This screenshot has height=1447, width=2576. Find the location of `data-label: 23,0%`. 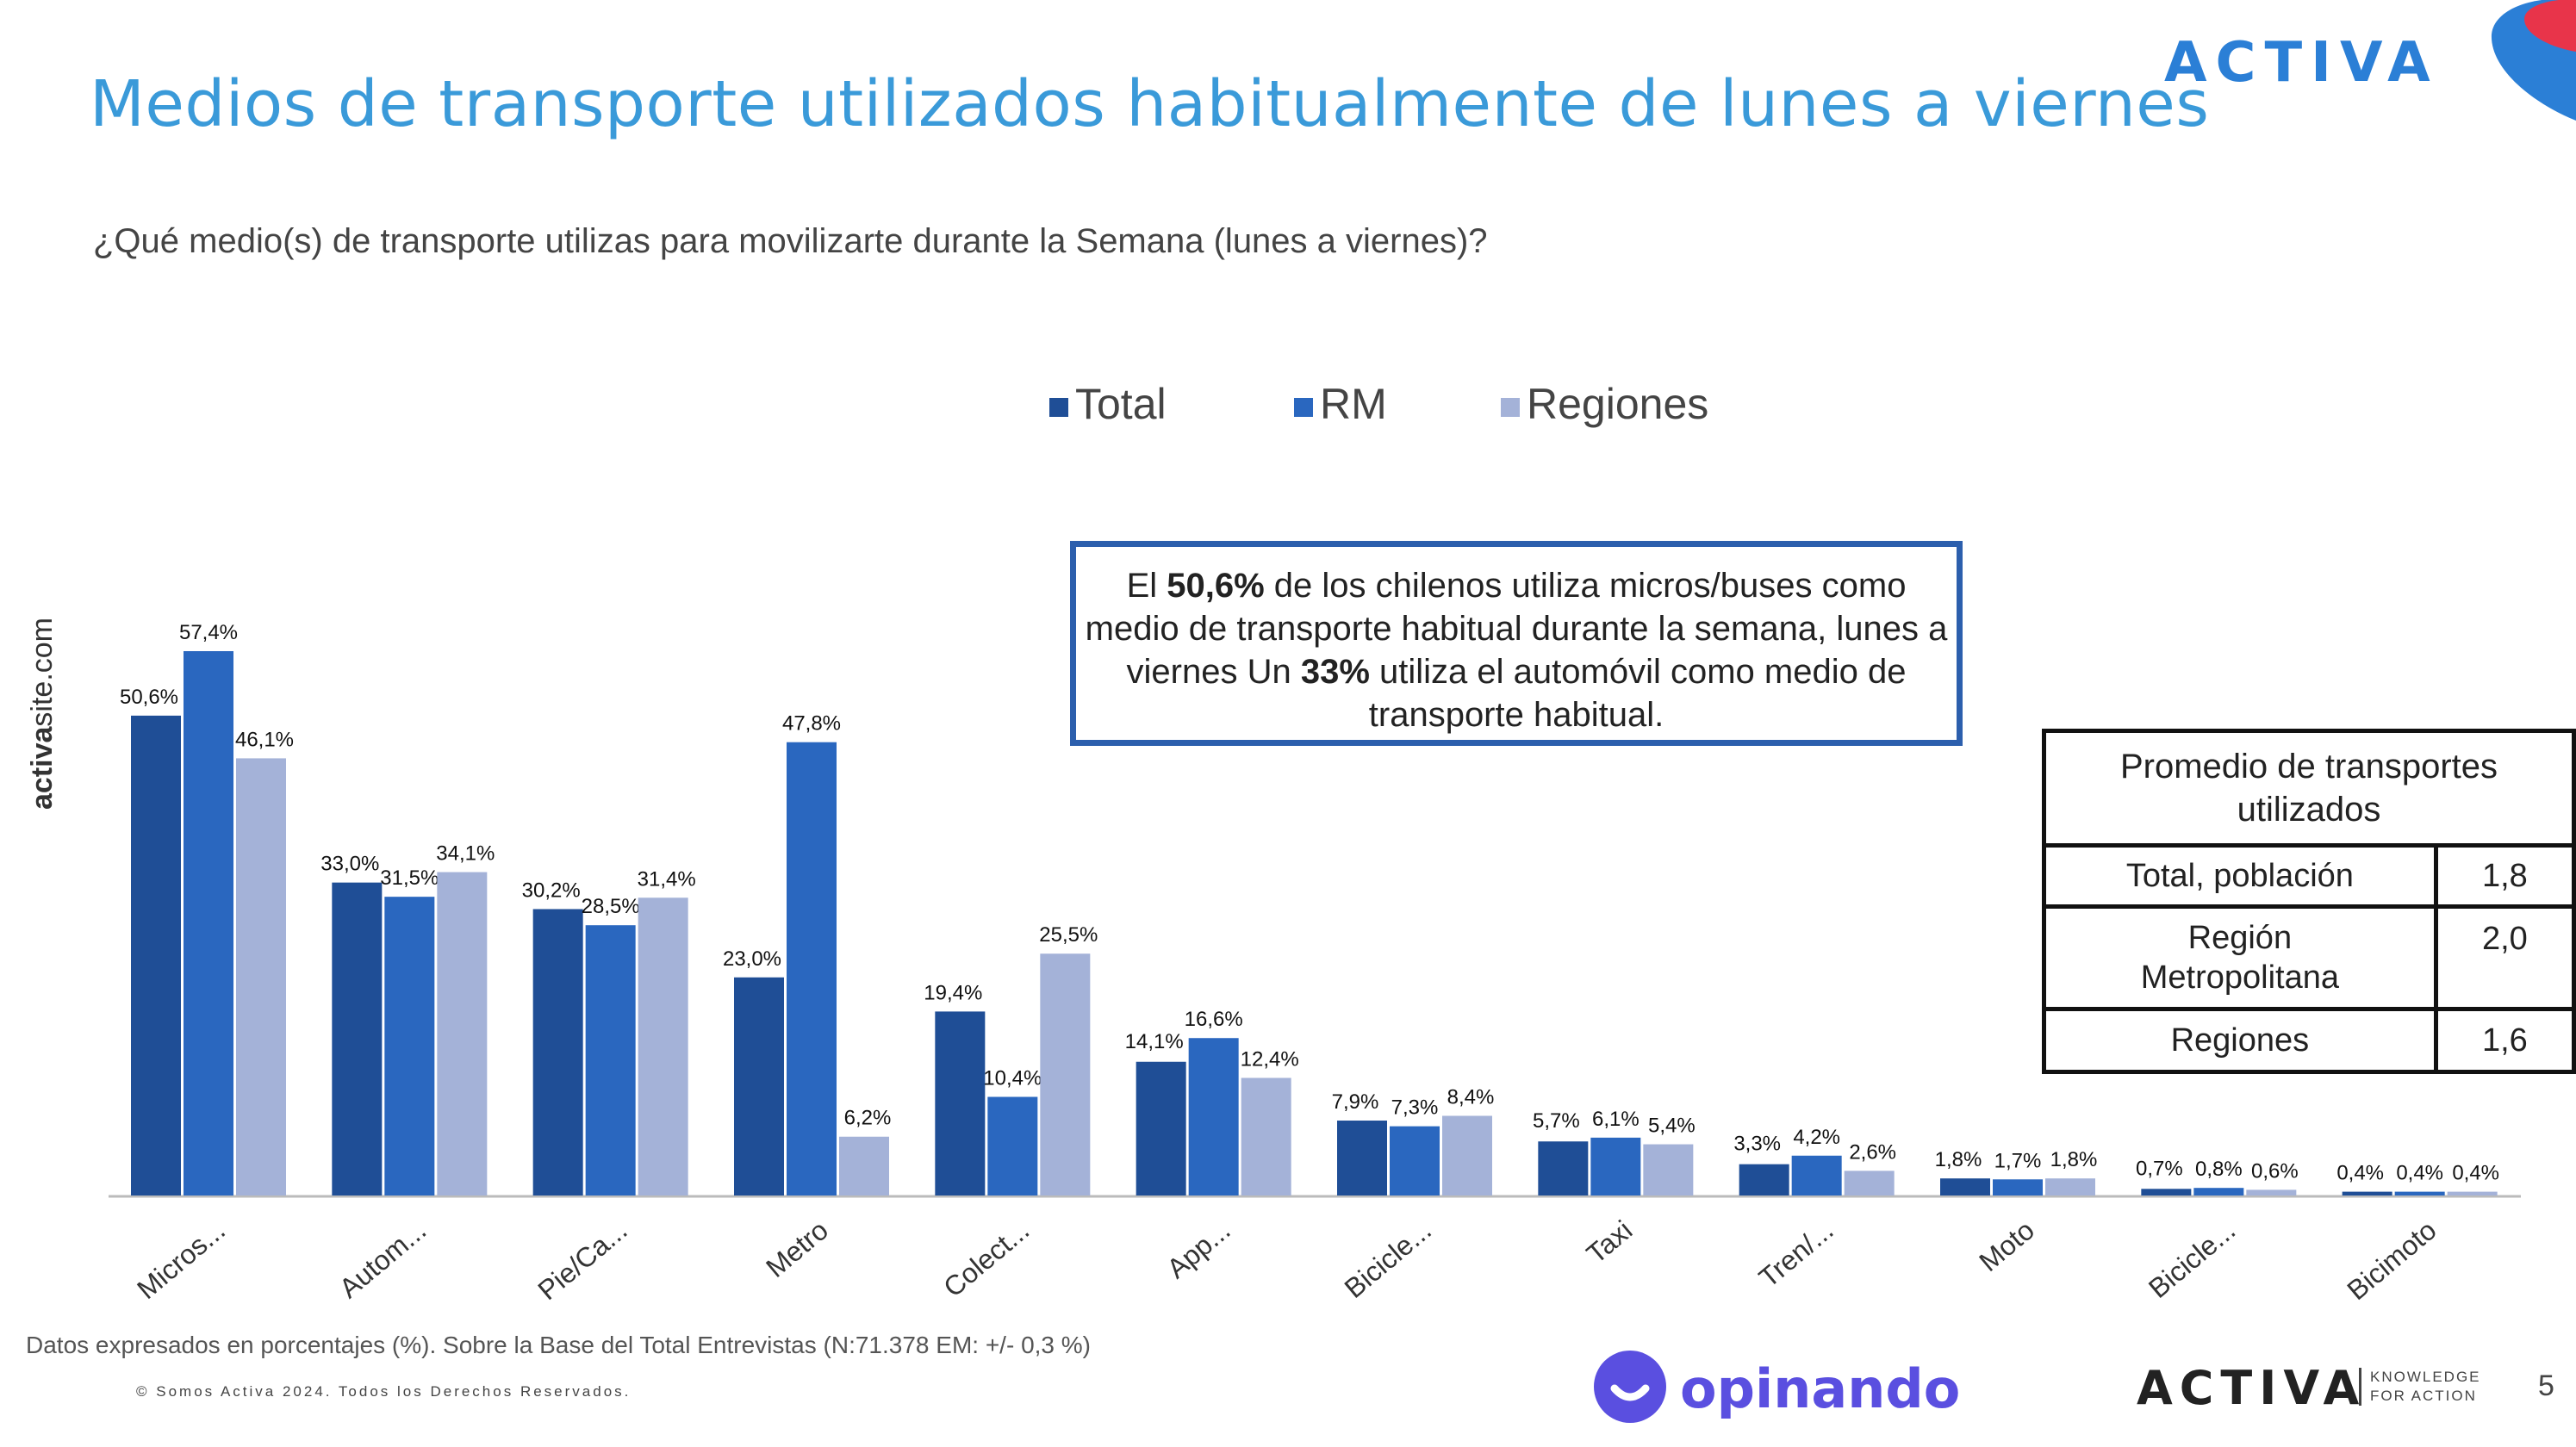

data-label: 23,0% is located at coordinates (752, 959).